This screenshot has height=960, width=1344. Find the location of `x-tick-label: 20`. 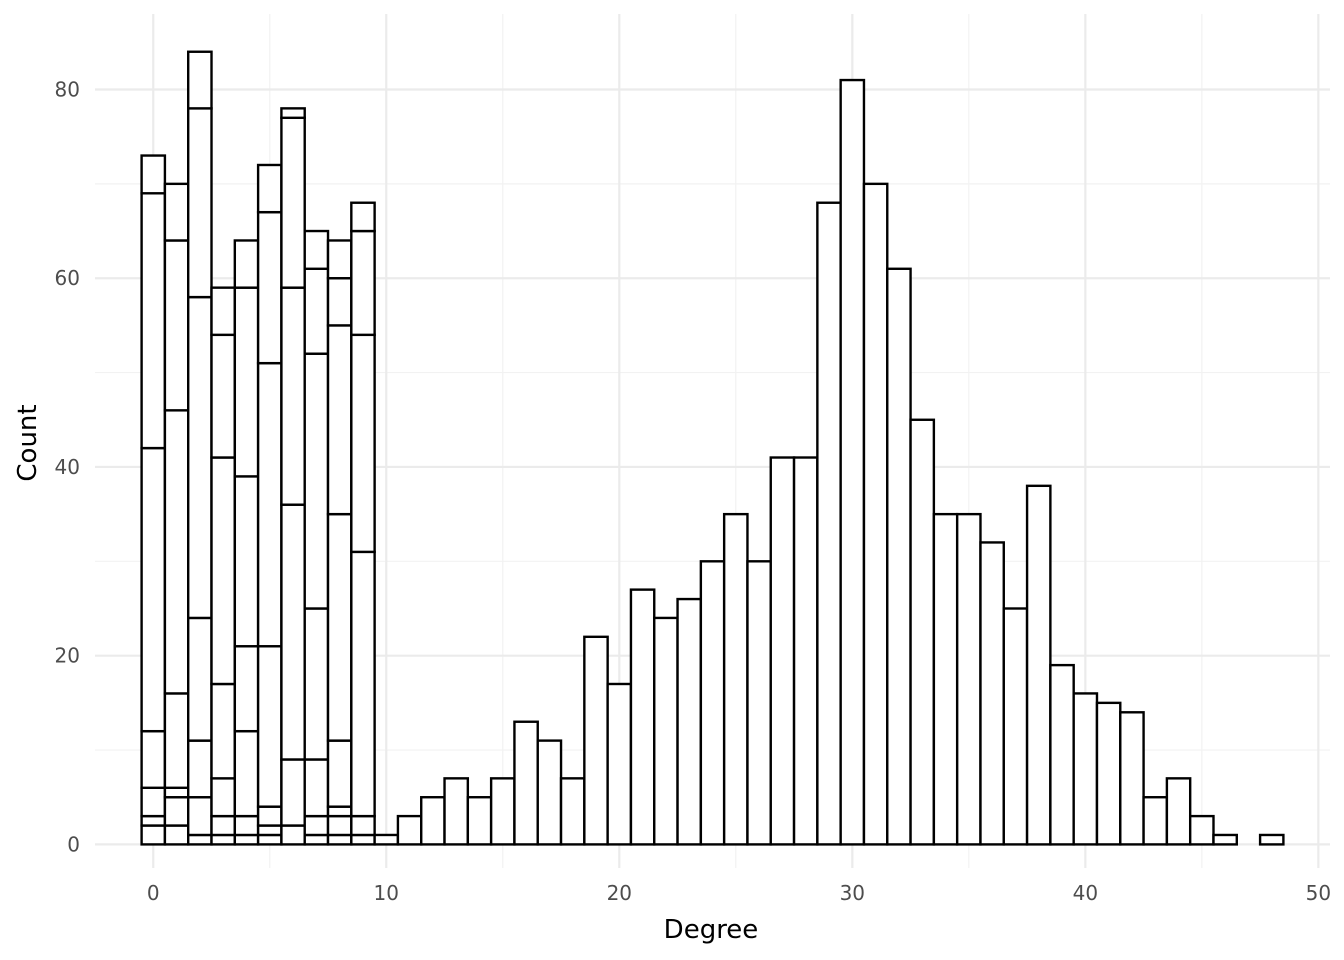

x-tick-label: 20 is located at coordinates (619, 893).